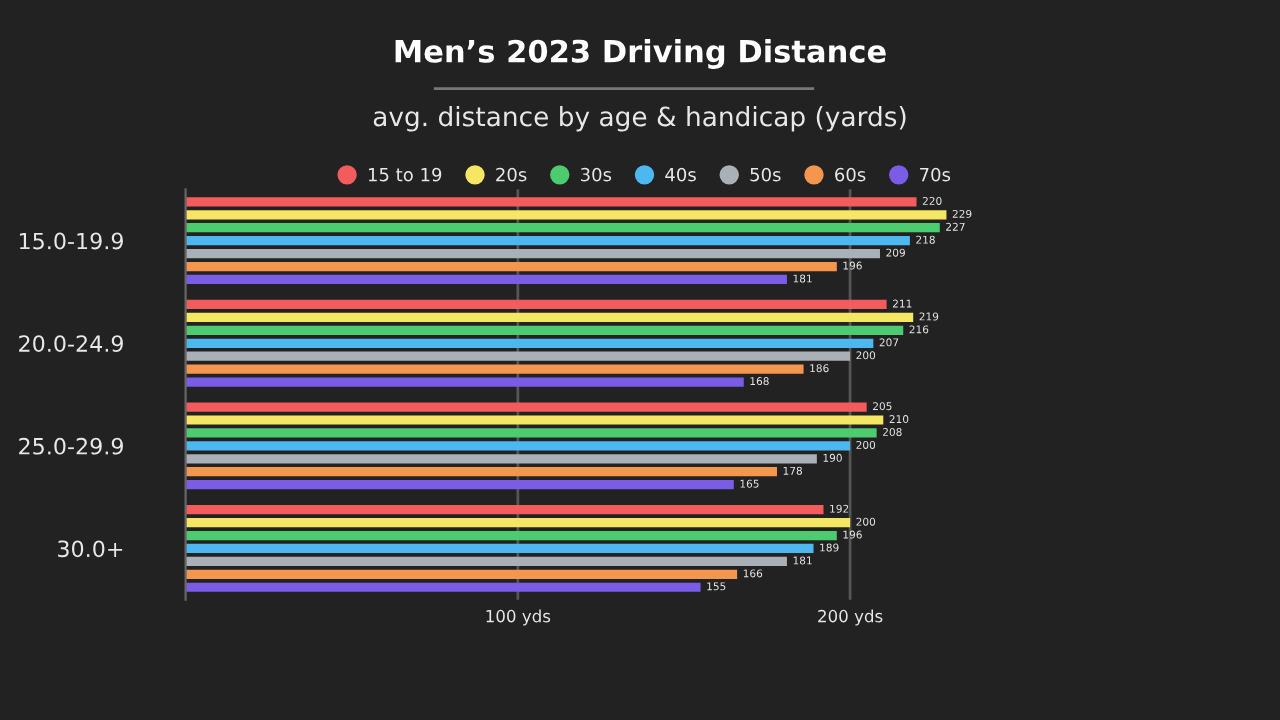  I want to click on legend-label: 70s, so click(935, 174).